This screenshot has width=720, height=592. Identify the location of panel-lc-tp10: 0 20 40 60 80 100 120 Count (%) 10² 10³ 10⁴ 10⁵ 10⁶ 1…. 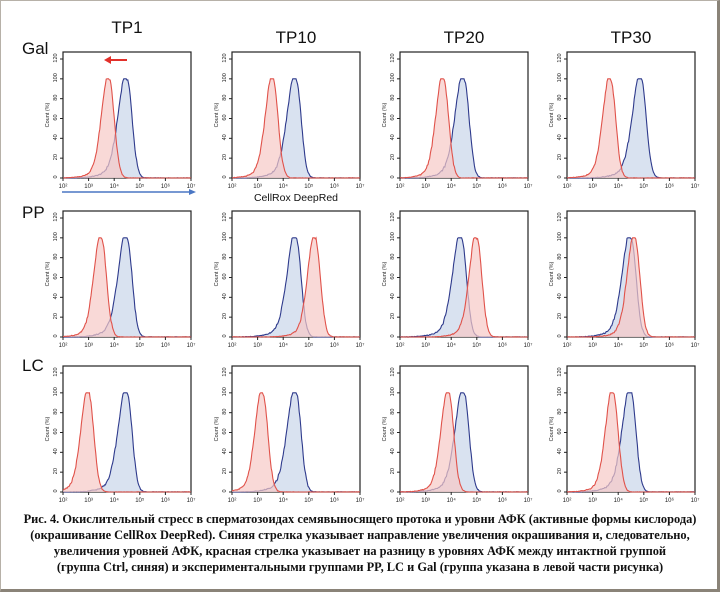
(289, 434).